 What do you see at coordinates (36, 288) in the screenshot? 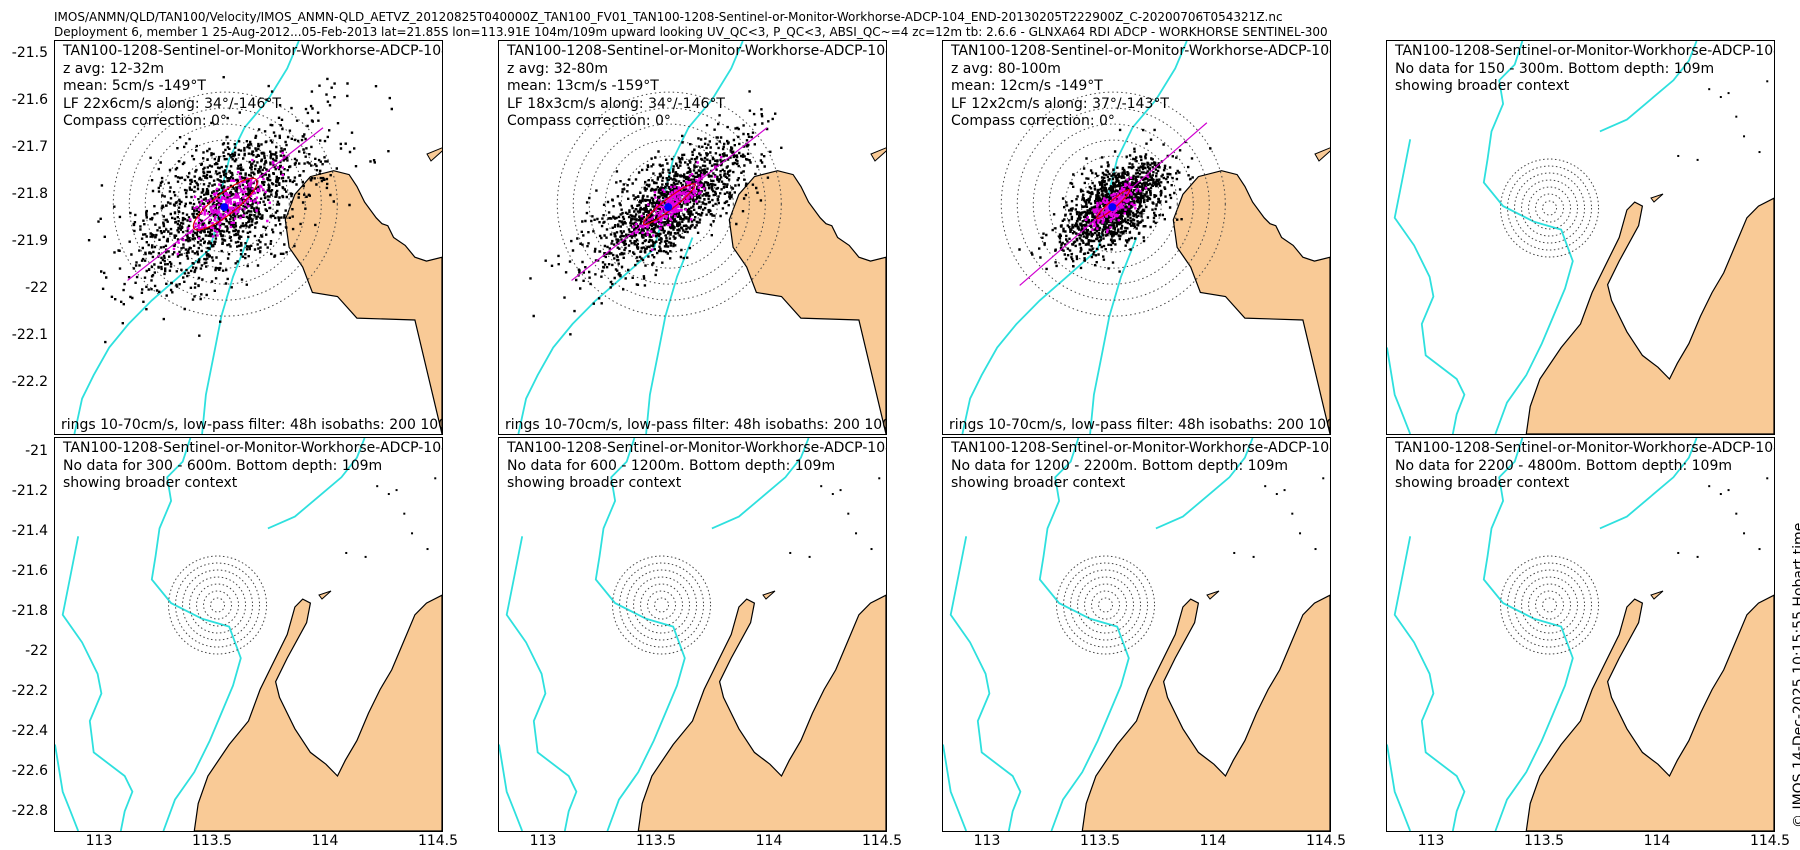
I see `y-tick-label: -22` at bounding box center [36, 288].